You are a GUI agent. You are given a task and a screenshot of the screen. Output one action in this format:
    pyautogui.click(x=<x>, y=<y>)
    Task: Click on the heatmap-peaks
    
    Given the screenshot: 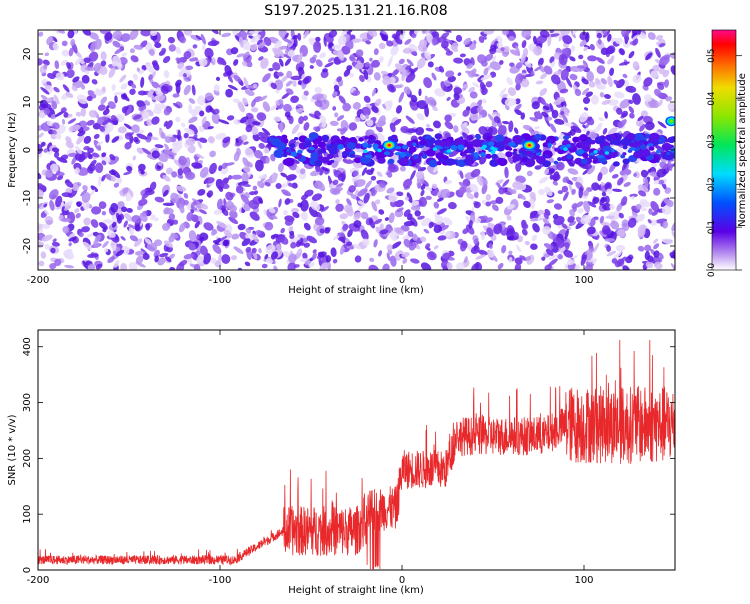 What is the action you would take?
    pyautogui.click(x=528, y=133)
    